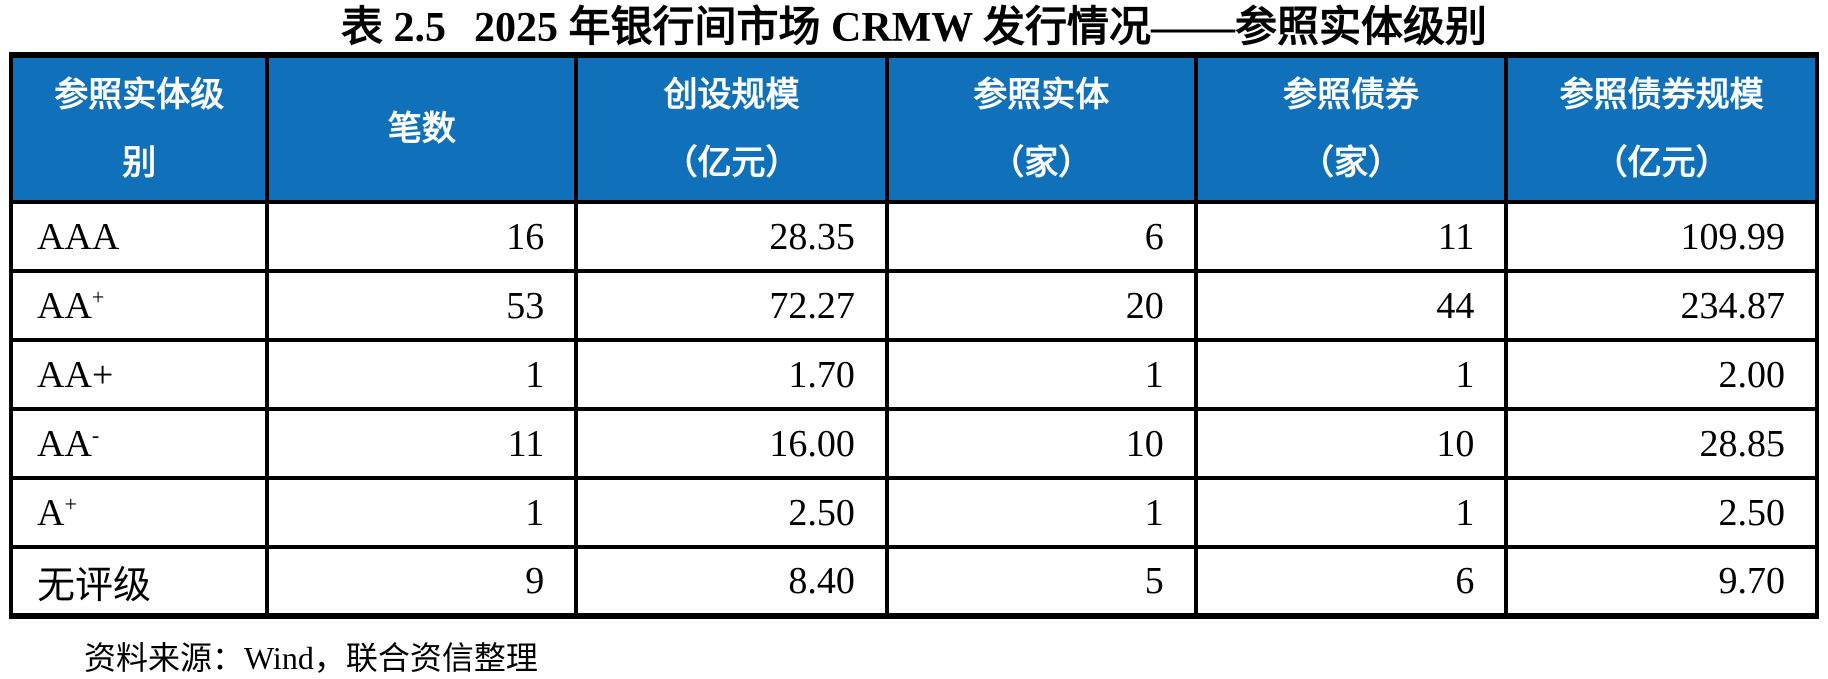 The height and width of the screenshot is (679, 1828). Describe the element at coordinates (1661, 128) in the screenshot. I see `header-reference-bond-scale: 参照债券规模 （亿元）` at that location.